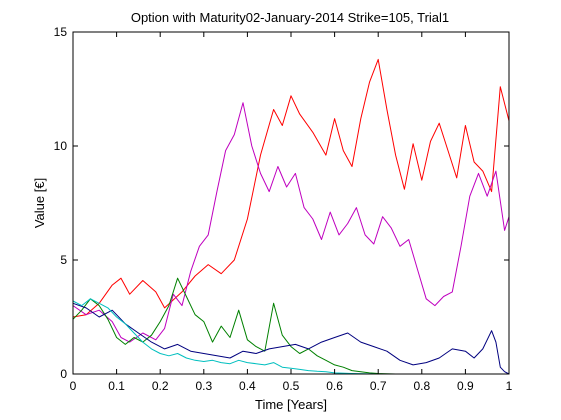  Describe the element at coordinates (61, 32) in the screenshot. I see `y-tick-label: 15` at that location.